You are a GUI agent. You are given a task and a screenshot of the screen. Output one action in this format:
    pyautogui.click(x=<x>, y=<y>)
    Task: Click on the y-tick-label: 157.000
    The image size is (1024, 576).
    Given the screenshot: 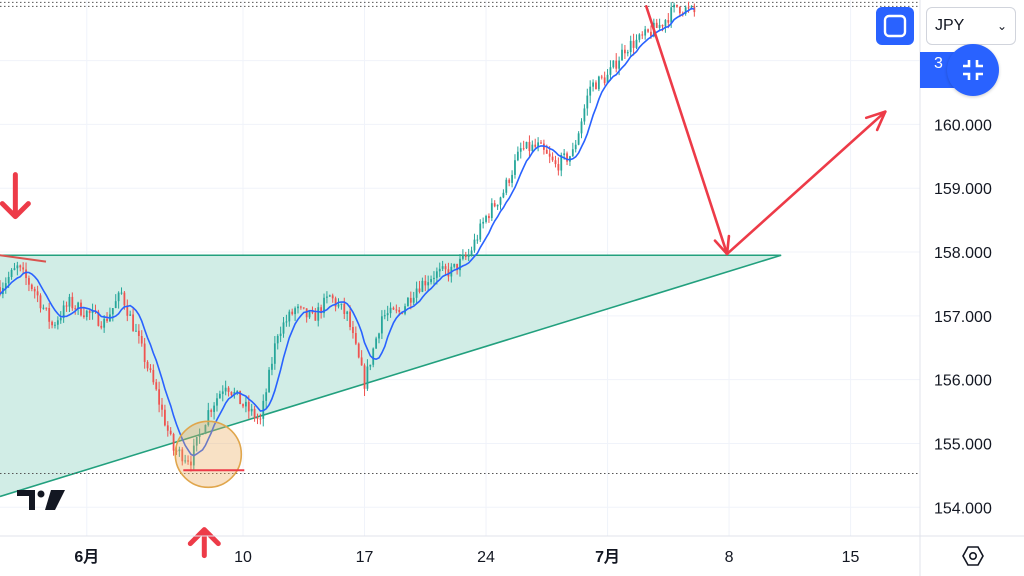 What is the action you would take?
    pyautogui.click(x=963, y=317)
    